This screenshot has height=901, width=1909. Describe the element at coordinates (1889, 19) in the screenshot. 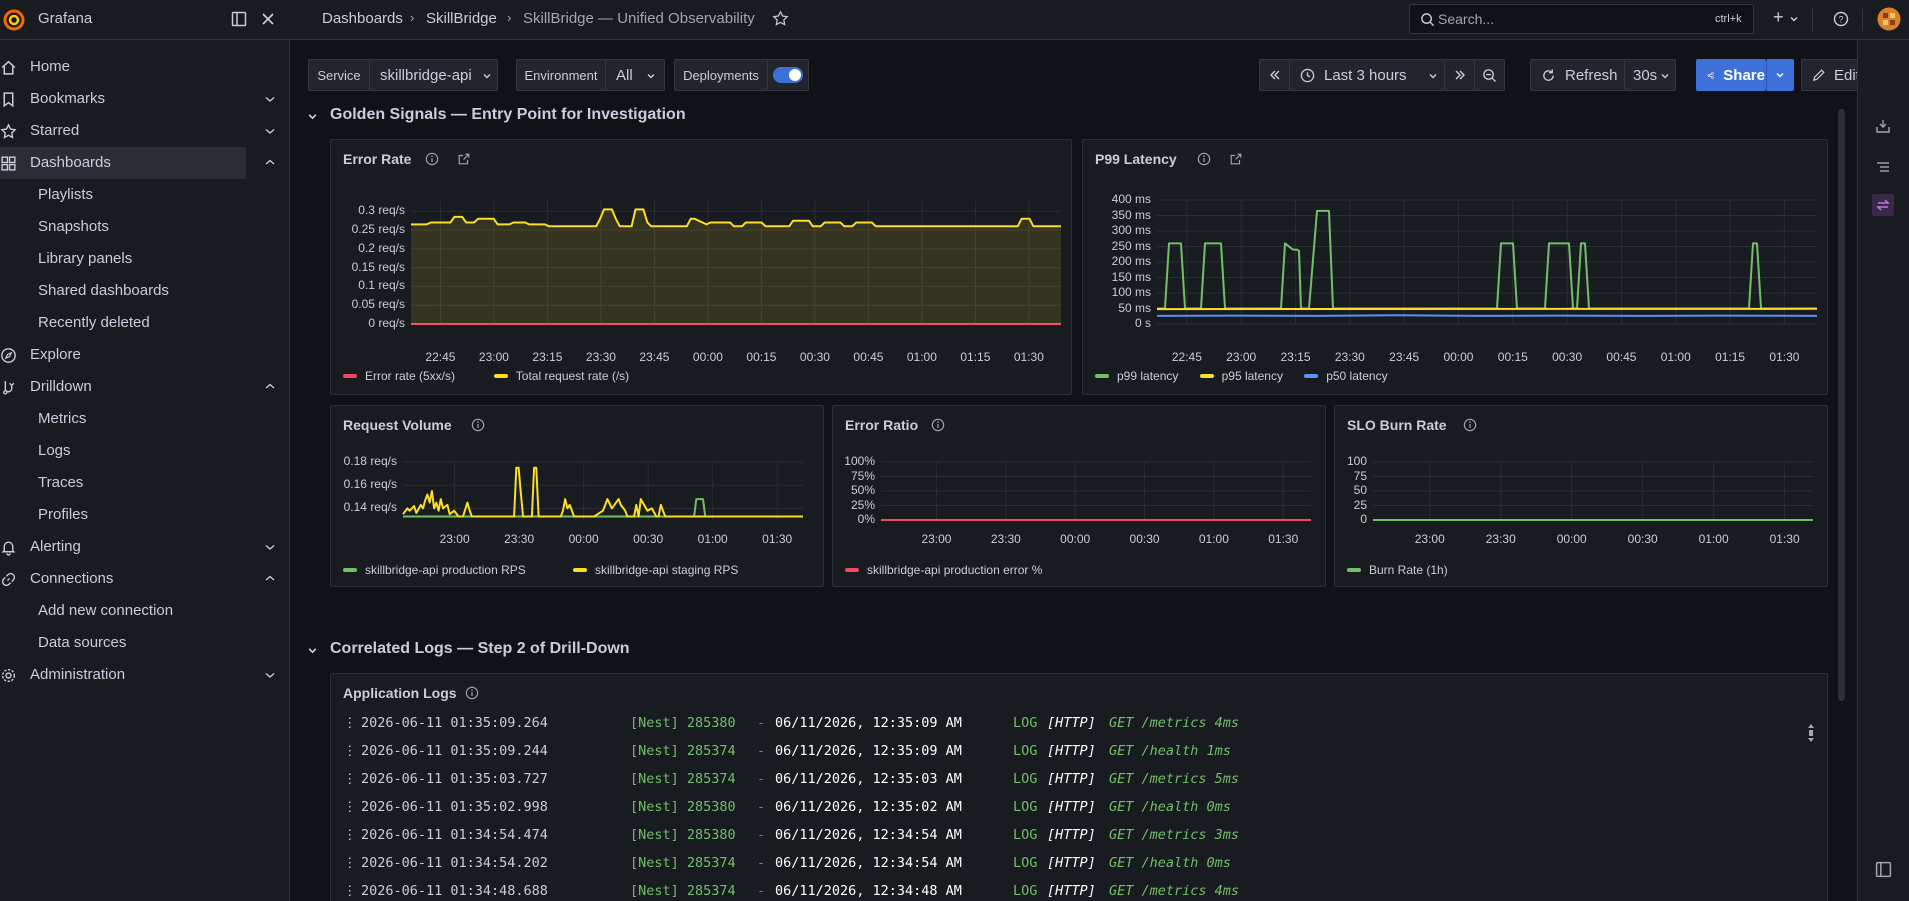

I see `user-avatar` at that location.